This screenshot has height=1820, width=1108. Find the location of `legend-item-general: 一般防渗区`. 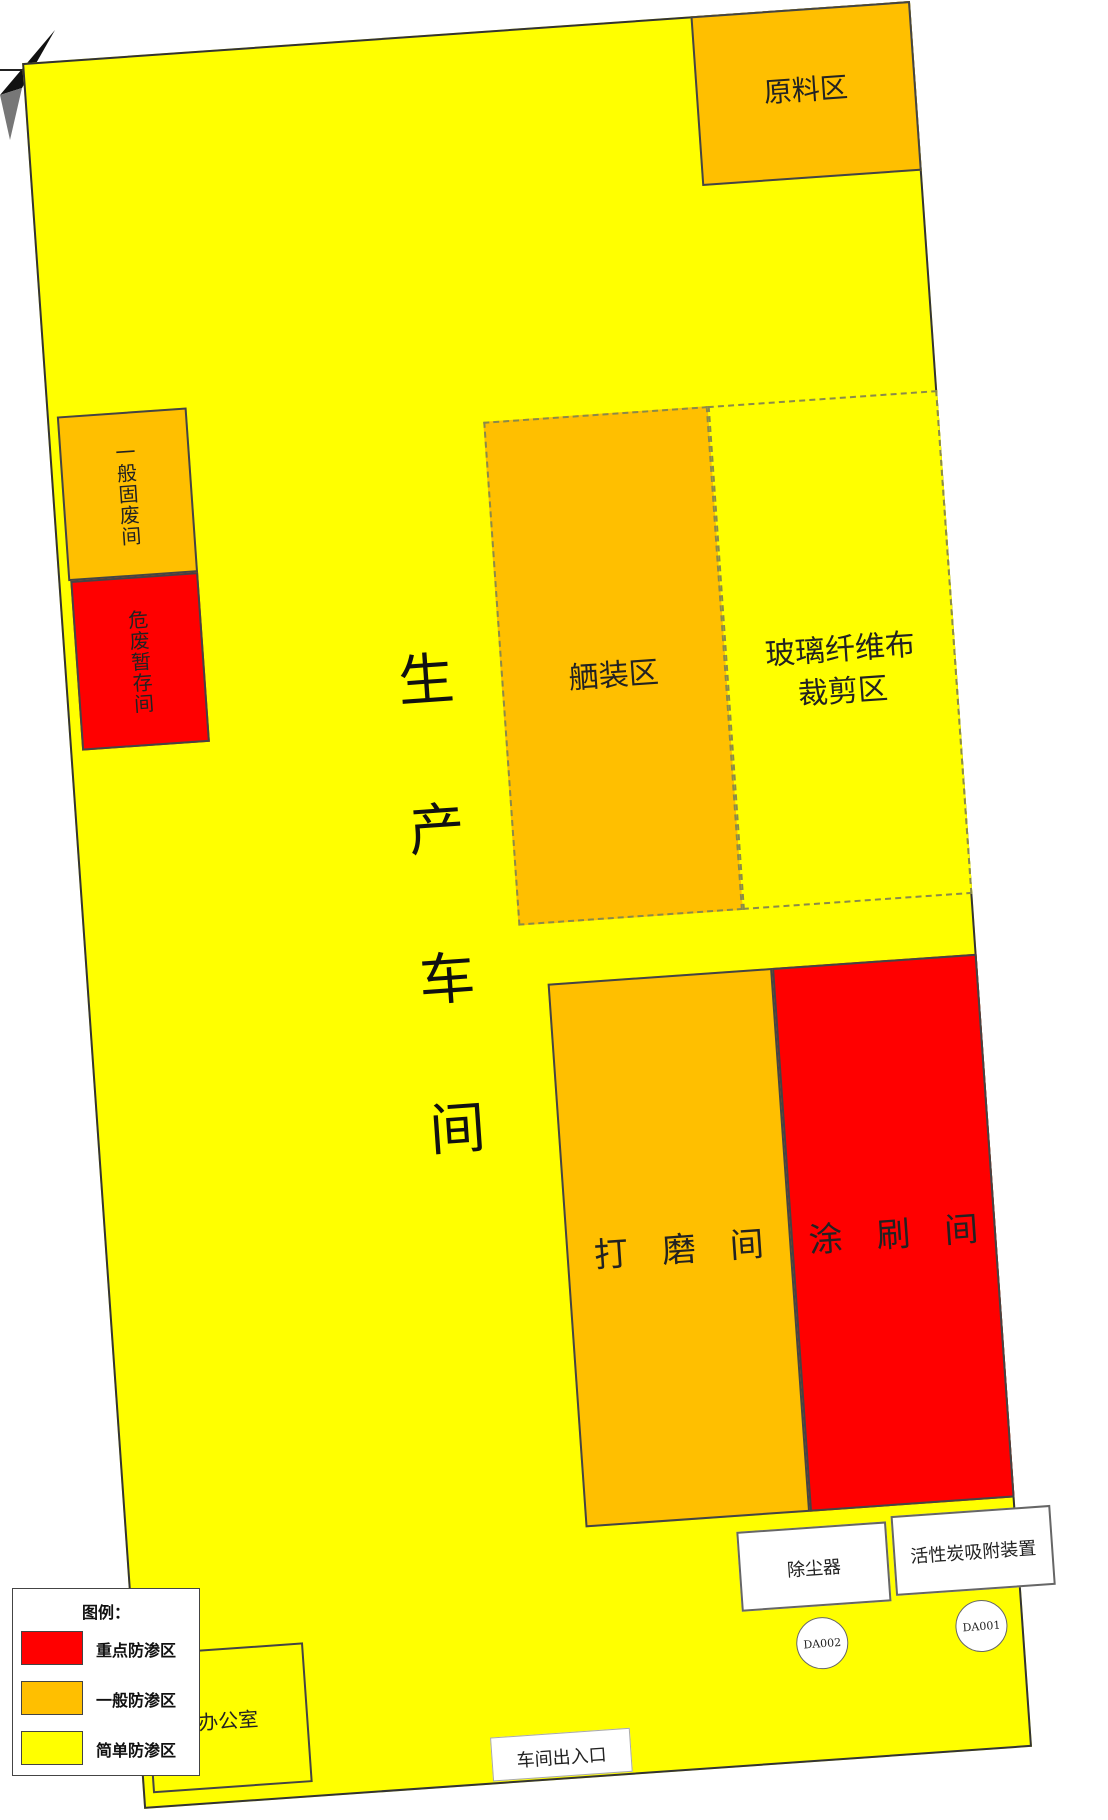

legend-item-general: 一般防渗区 is located at coordinates (108, 1698).